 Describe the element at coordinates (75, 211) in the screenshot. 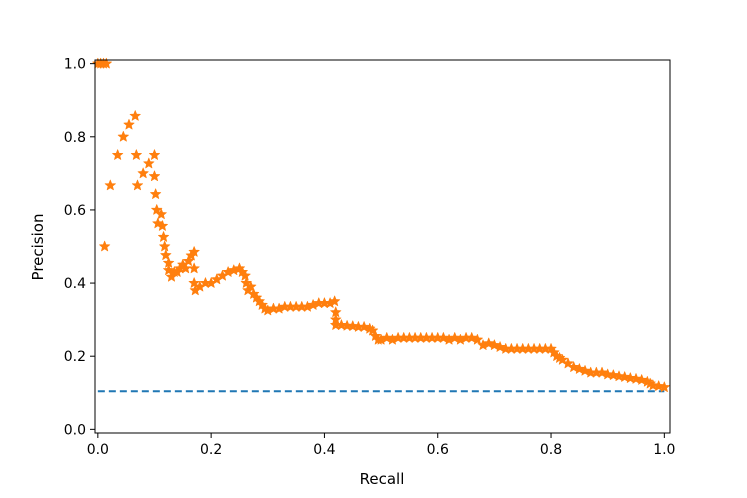

I see `y-tick-label: 0.6` at that location.